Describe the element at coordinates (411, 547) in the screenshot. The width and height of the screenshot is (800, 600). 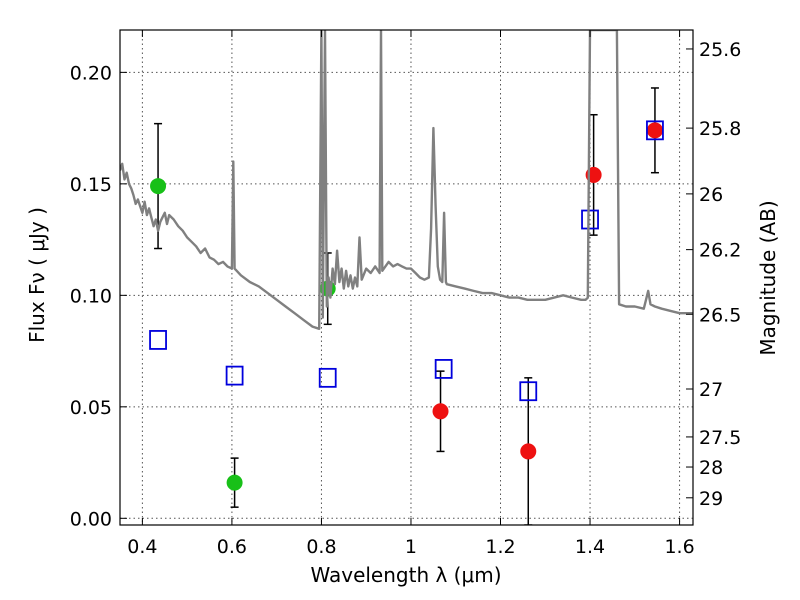
I see `x-tick-label: 1` at that location.